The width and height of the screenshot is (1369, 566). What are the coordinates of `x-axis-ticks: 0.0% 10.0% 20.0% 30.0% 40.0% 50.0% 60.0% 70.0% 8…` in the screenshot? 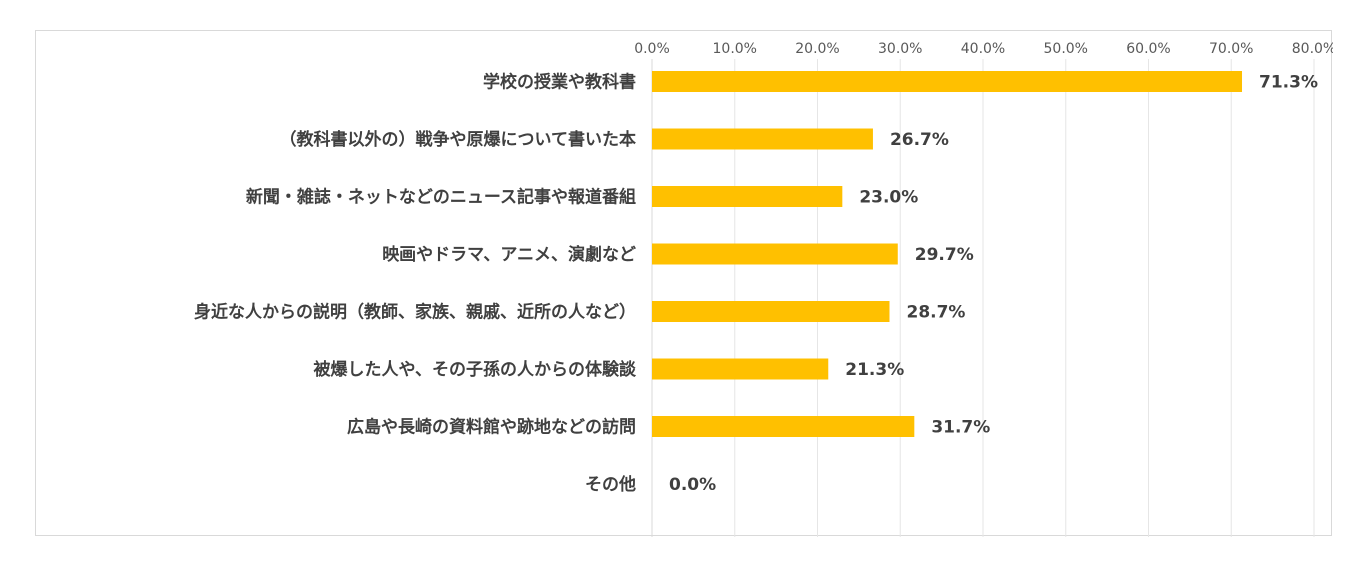 It's located at (983, 49).